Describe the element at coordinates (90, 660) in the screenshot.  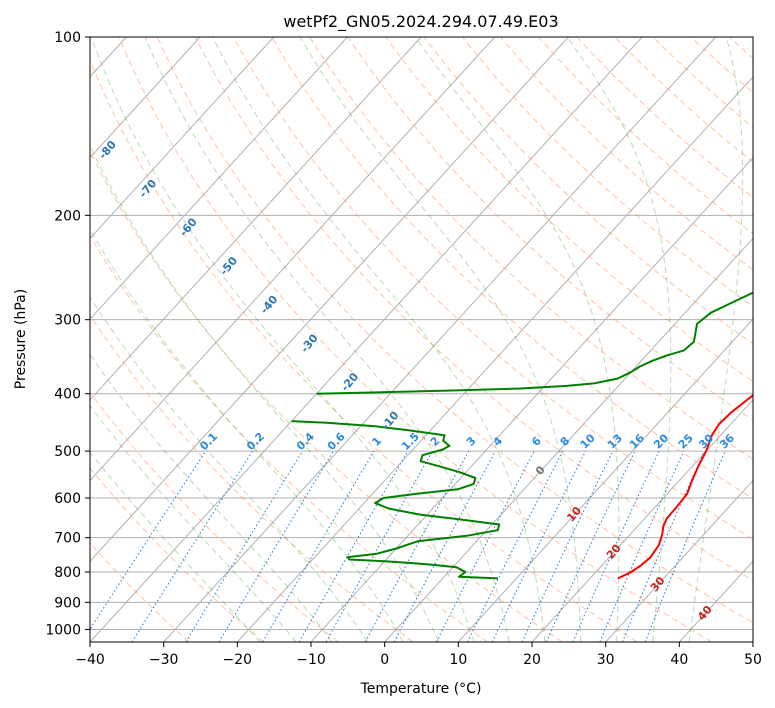
I see `x-tick-label: −40` at that location.